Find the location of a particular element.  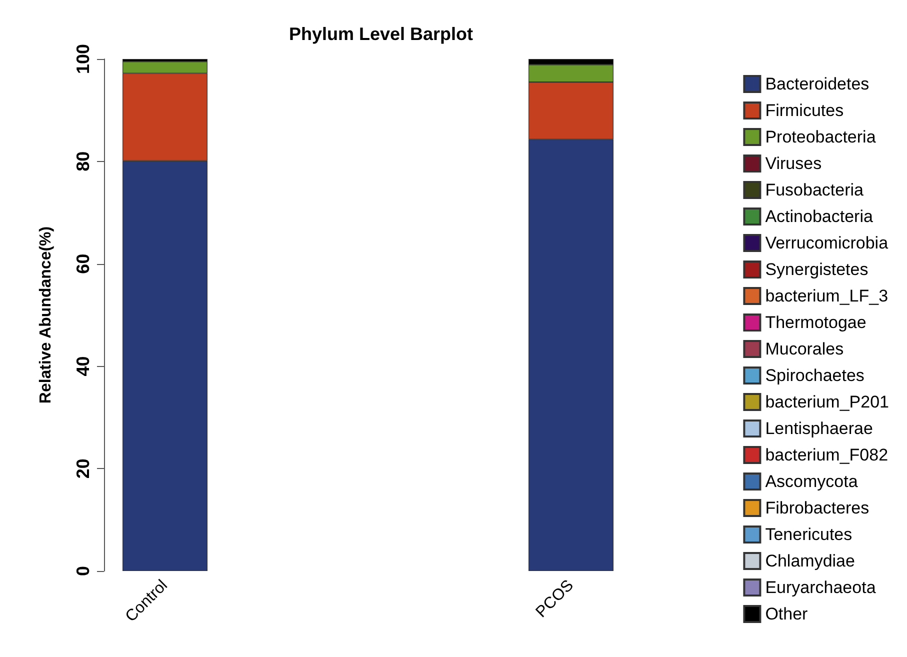

legend-label: Verrucomicrobia is located at coordinates (827, 243).